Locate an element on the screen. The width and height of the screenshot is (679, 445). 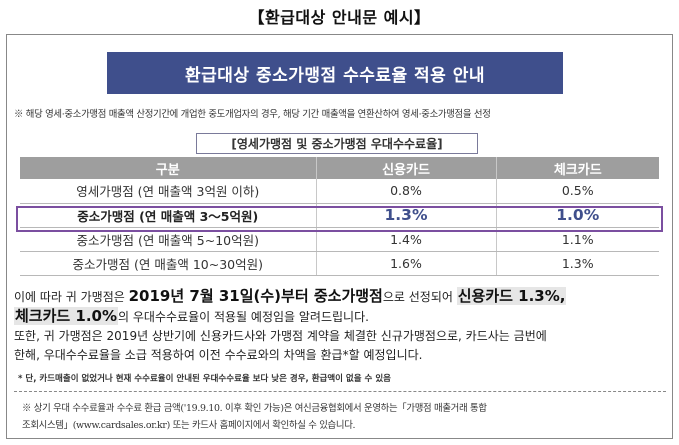
row-category: 중소가맹점 (연 매출액 10~30억원) is located at coordinates (168, 263).